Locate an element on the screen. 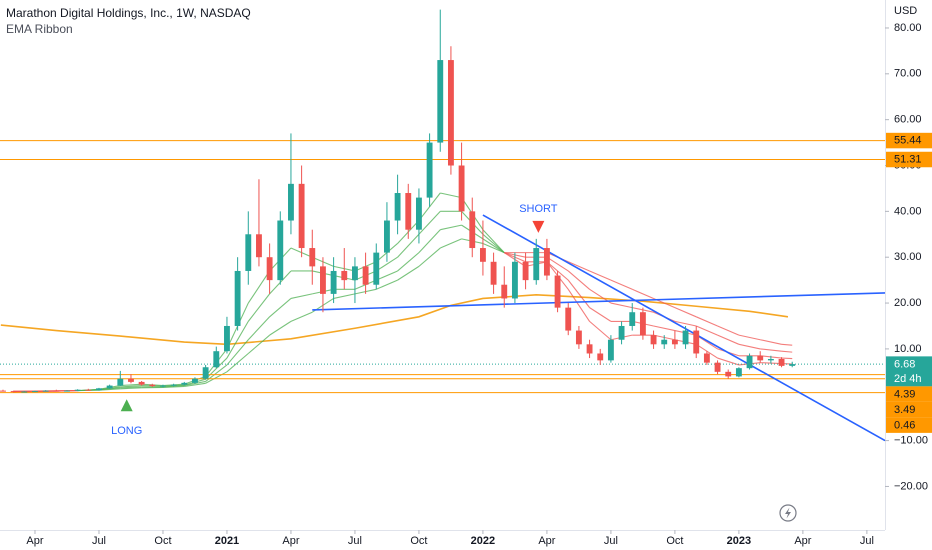 This screenshot has height=550, width=932. y-tick-label: 40.00 is located at coordinates (908, 211).